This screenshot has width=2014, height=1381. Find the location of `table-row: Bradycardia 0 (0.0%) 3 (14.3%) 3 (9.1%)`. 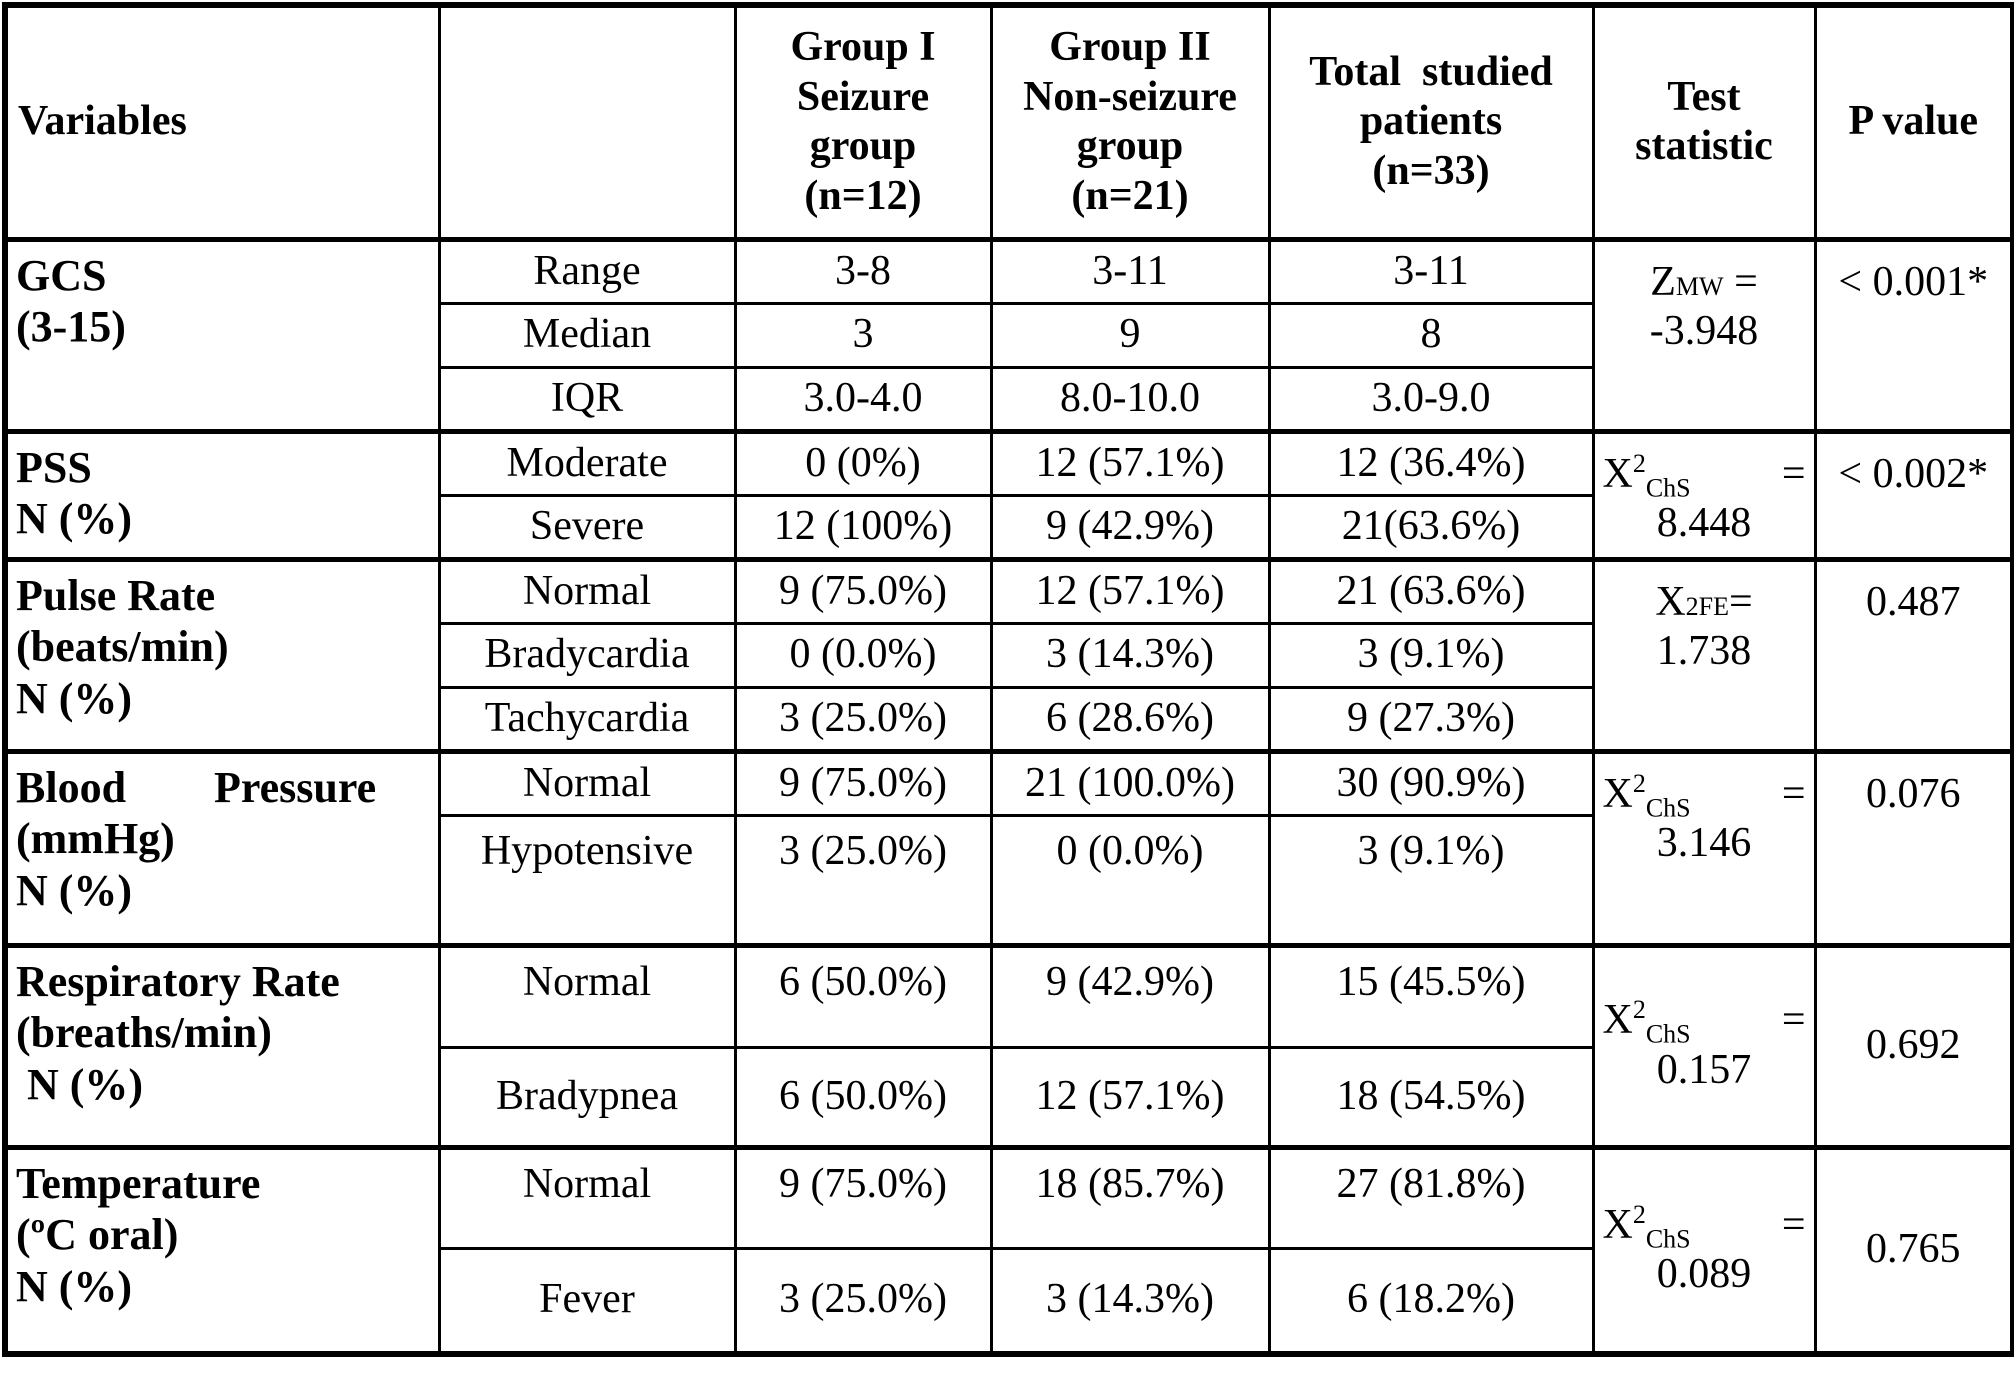

table-row: Bradycardia 0 (0.0%) 3 (14.3%) 3 (9.1%) is located at coordinates (1009, 655).